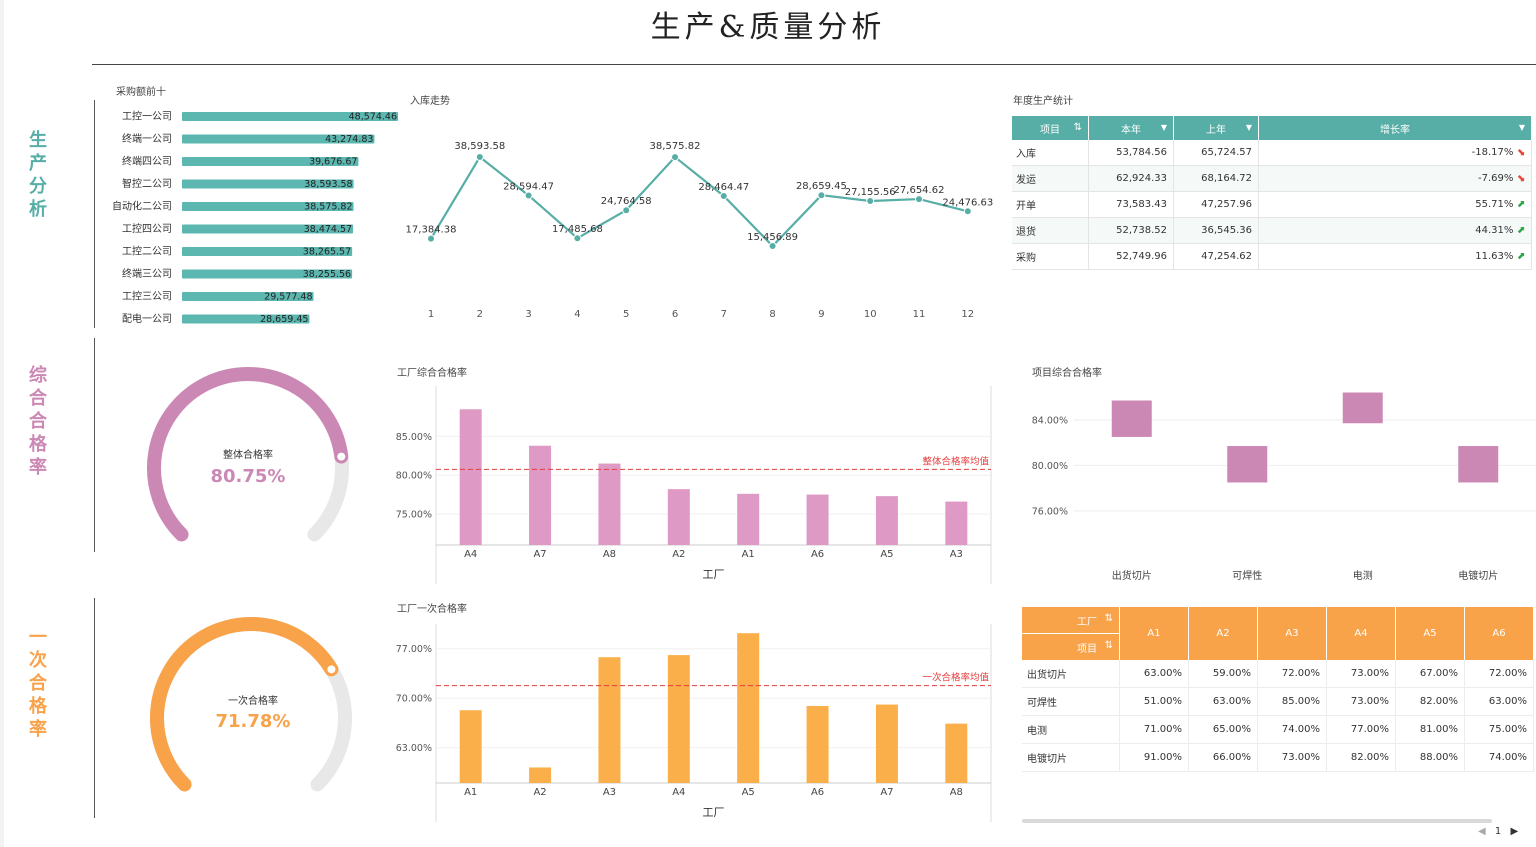 Image resolution: width=1536 pixels, height=847 pixels. I want to click on x-tick-label: 1, so click(431, 314).